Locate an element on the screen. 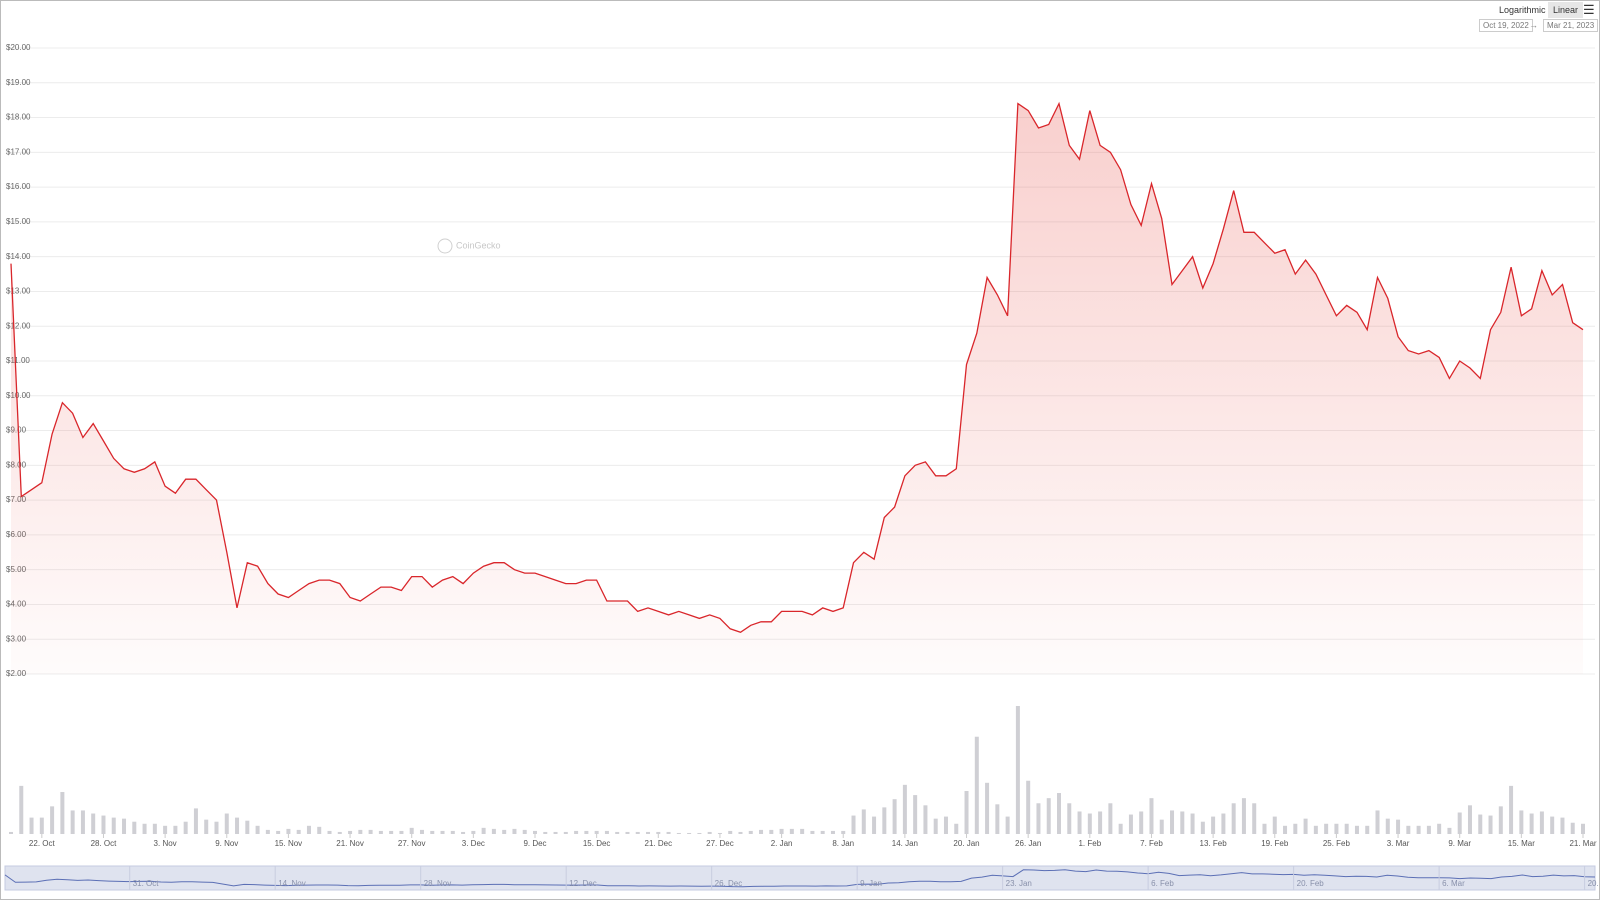 The height and width of the screenshot is (900, 1600). x-tick-label: 27. Dec is located at coordinates (720, 843).